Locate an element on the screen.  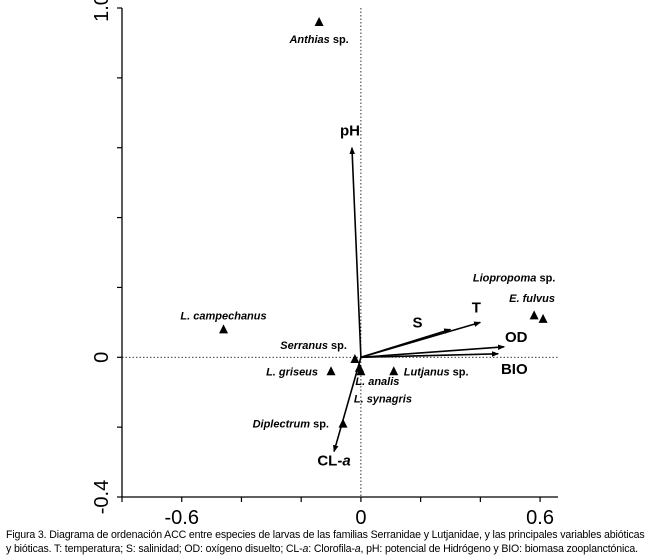
species-name: E. fulvus is located at coordinates (532, 299).